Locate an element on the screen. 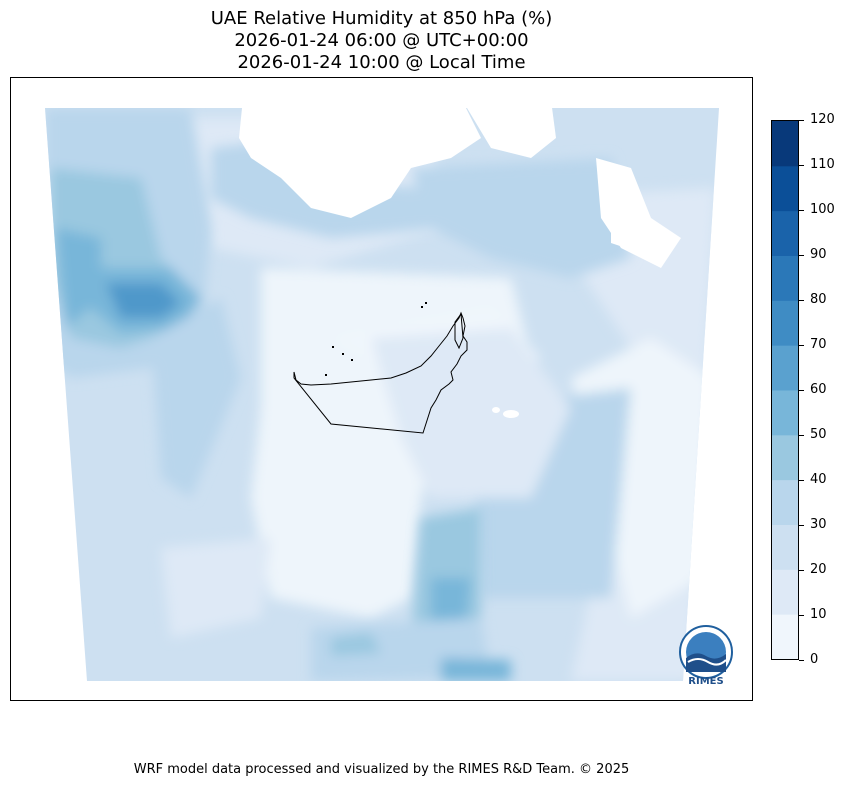 The width and height of the screenshot is (844, 788). colorbar-bands is located at coordinates (785, 390).